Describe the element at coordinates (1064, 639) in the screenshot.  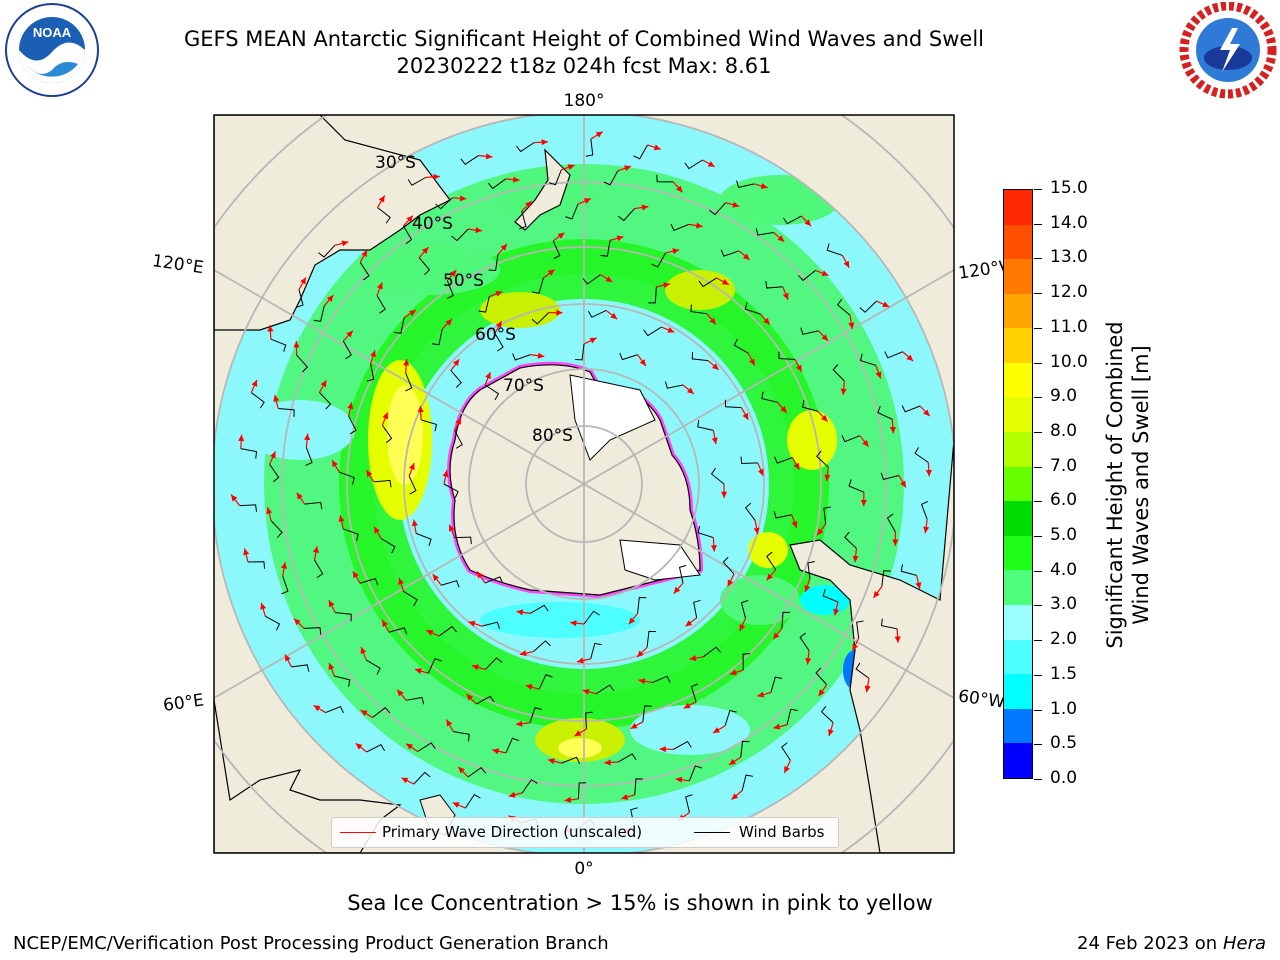
I see `colorbar-tick-label: 2.0` at that location.